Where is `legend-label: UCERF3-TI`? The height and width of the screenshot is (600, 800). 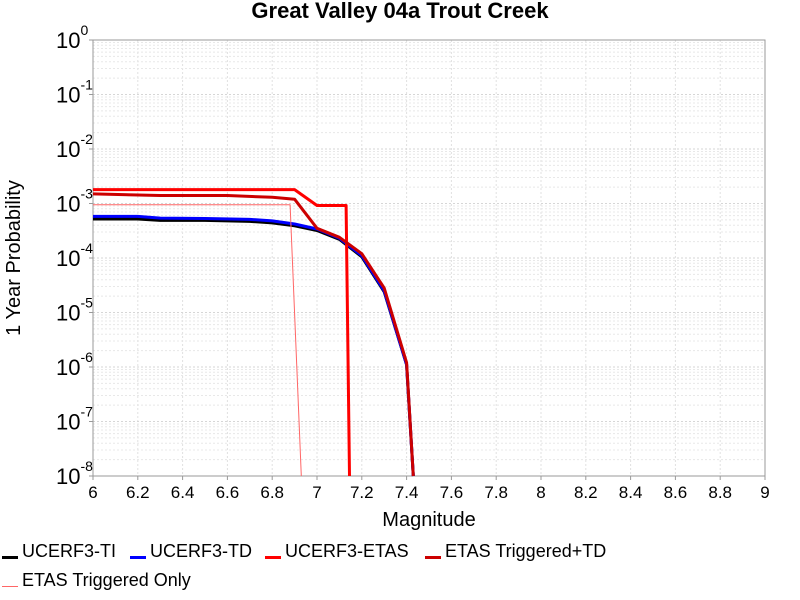 legend-label: UCERF3-TI is located at coordinates (69, 551).